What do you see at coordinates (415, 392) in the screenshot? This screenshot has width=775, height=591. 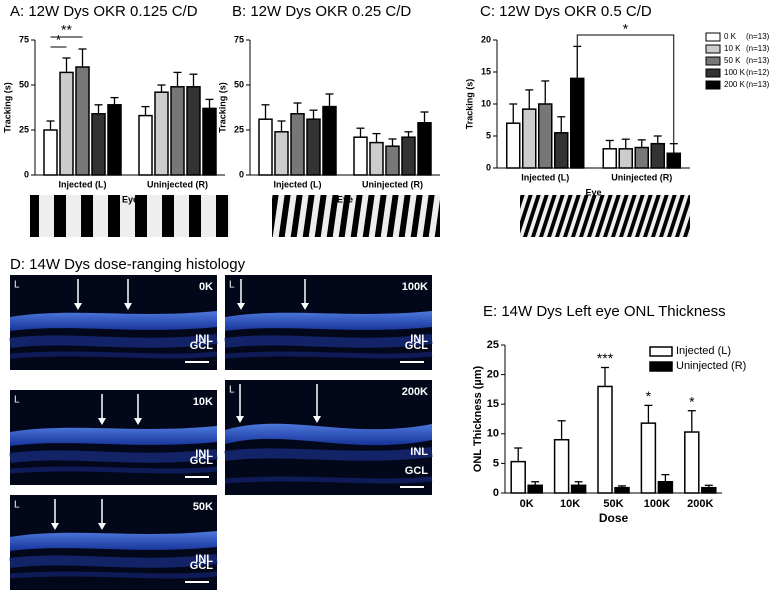 I see `dose-label: 200K` at bounding box center [415, 392].